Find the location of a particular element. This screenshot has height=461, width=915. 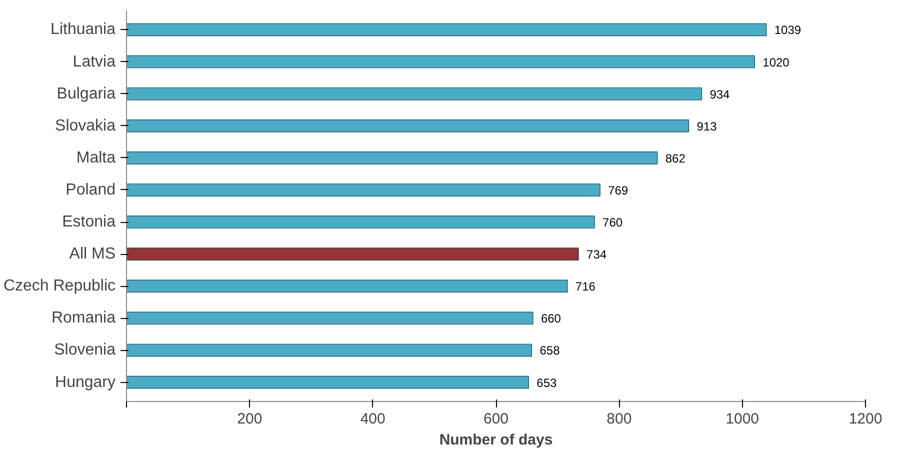

x-tick-label: 600 is located at coordinates (496, 419).